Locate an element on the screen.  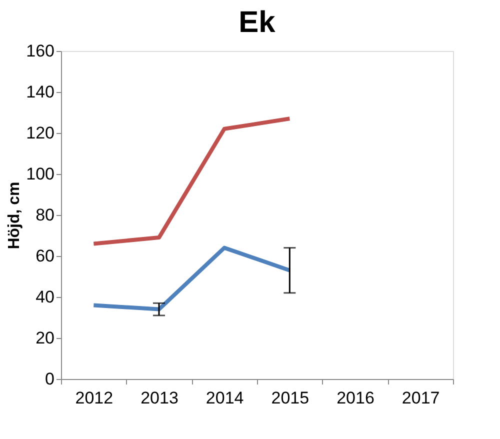
y-tick-label: 80 is located at coordinates (45, 215).